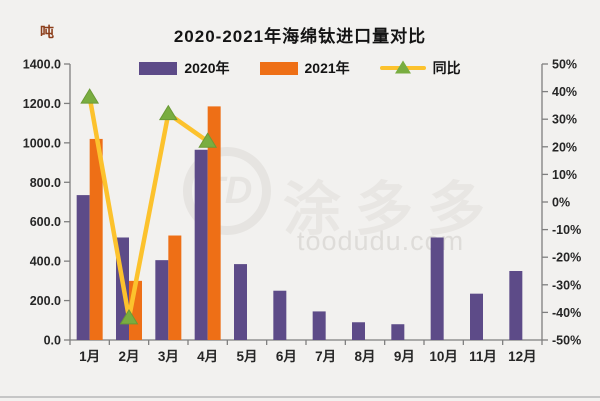  Describe the element at coordinates (522, 356) in the screenshot. I see `x-axis-category-label: 12月` at that location.